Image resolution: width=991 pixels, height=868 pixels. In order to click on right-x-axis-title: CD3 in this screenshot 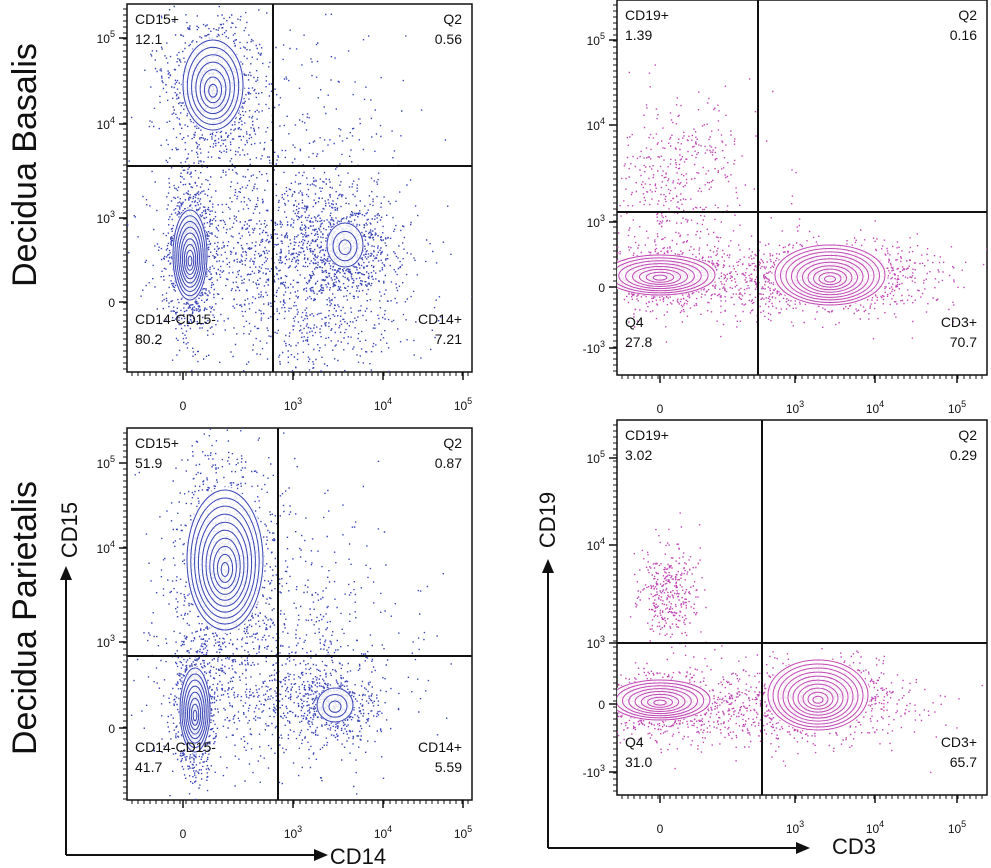, I will do `click(854, 846)`.